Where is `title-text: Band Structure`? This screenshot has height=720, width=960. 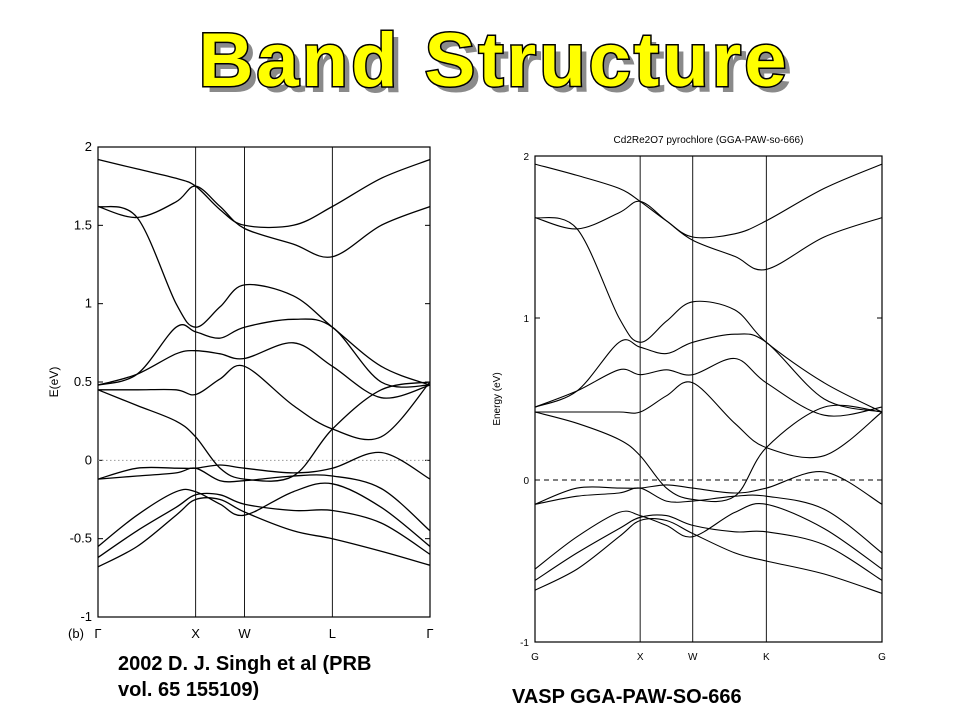
title-text: Band Structure is located at coordinates (494, 60).